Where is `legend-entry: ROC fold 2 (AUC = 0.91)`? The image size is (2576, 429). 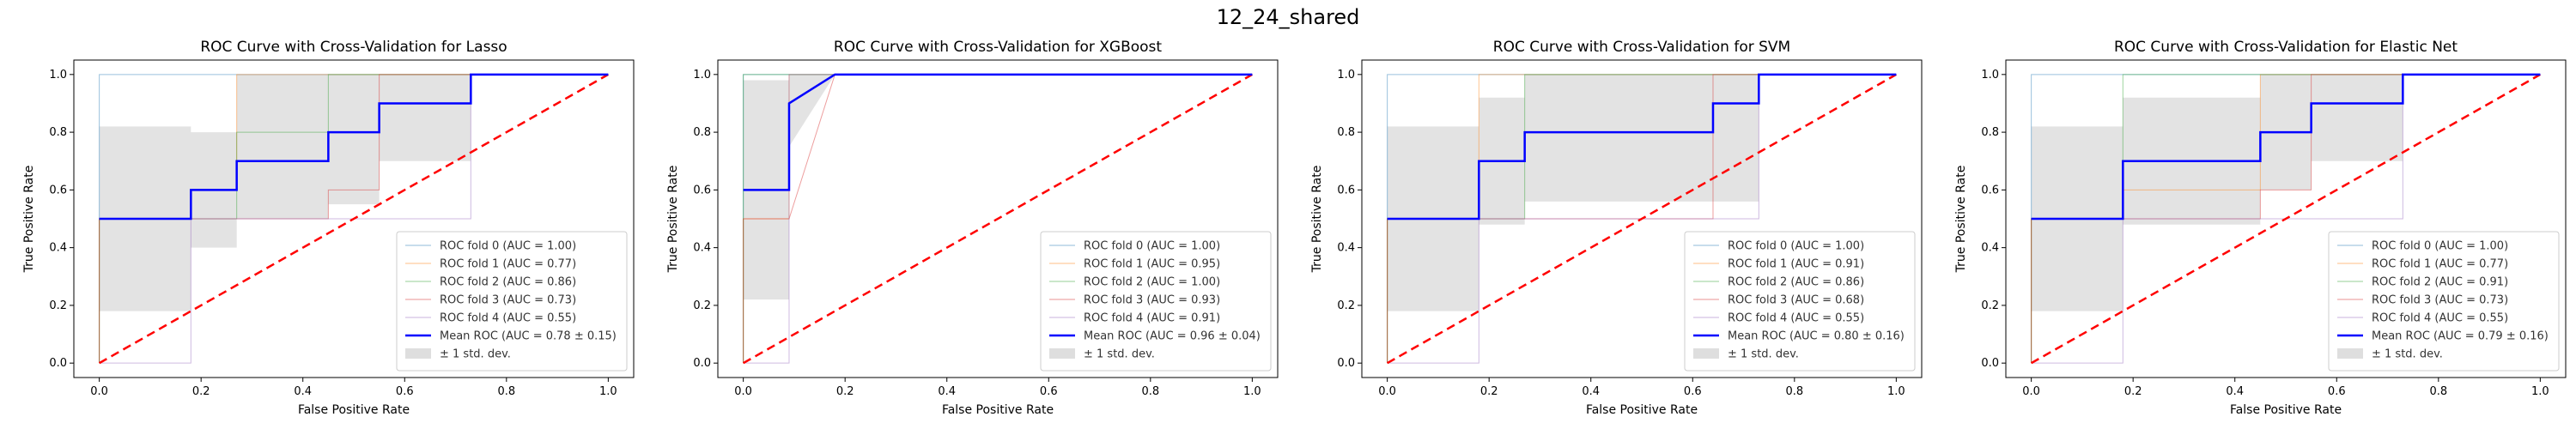 legend-entry: ROC fold 2 (AUC = 0.91) is located at coordinates (2440, 282).